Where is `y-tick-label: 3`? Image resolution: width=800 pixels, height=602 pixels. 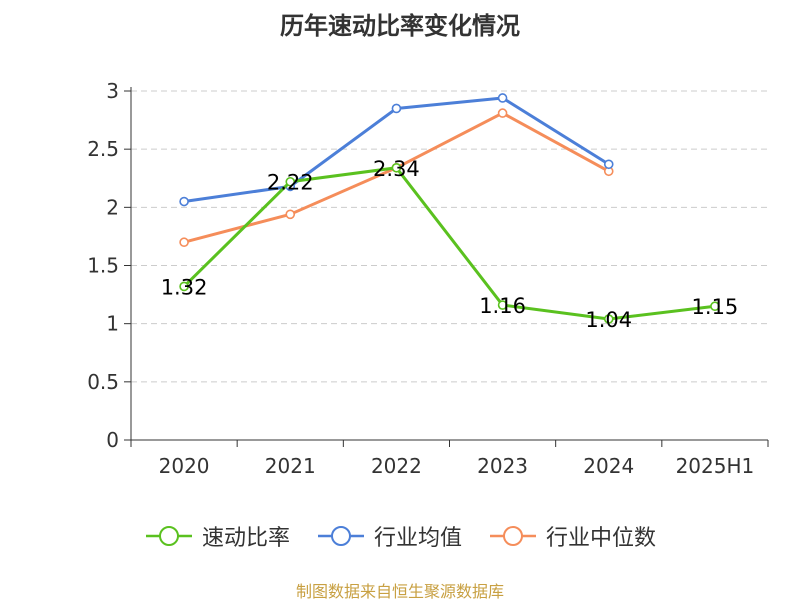
y-tick-label: 3 is located at coordinates (112, 91).